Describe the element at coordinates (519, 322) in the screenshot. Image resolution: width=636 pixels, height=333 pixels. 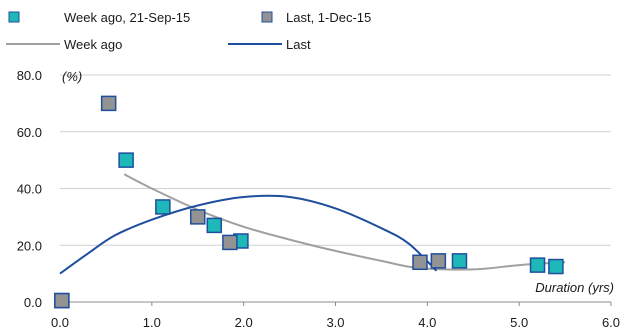
I see `x-tick-label: 5.0` at that location.